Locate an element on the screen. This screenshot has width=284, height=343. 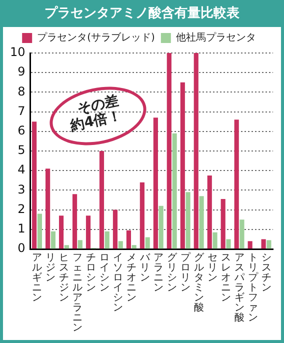
y-tick-label: 5 is located at coordinates (22, 150).